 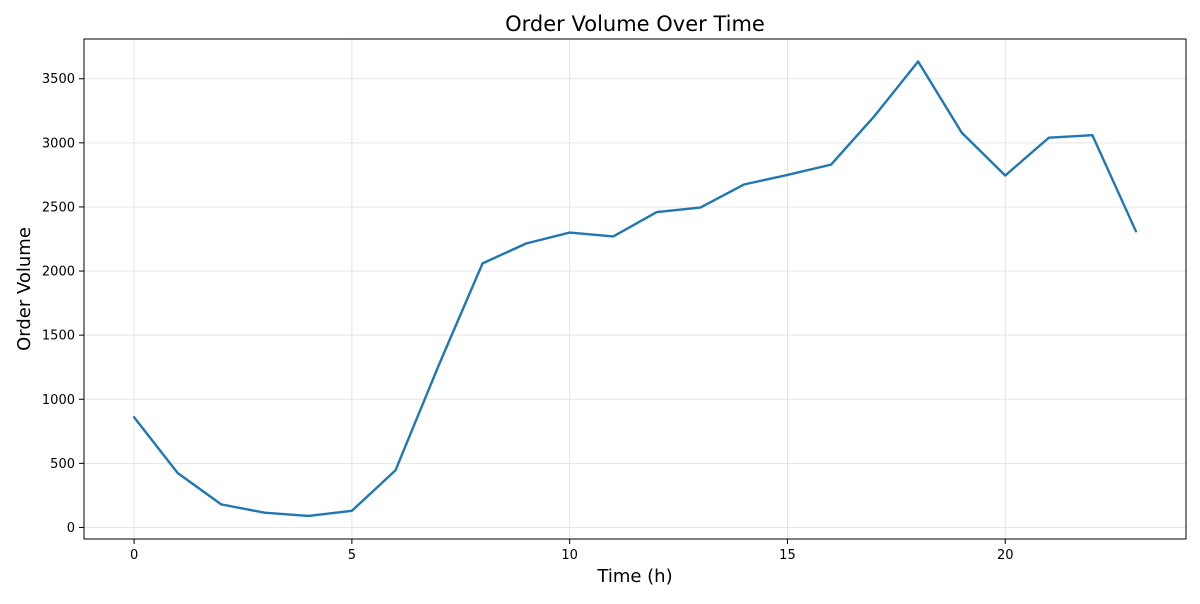 What do you see at coordinates (58, 400) in the screenshot?
I see `y-tick-label: 1000` at bounding box center [58, 400].